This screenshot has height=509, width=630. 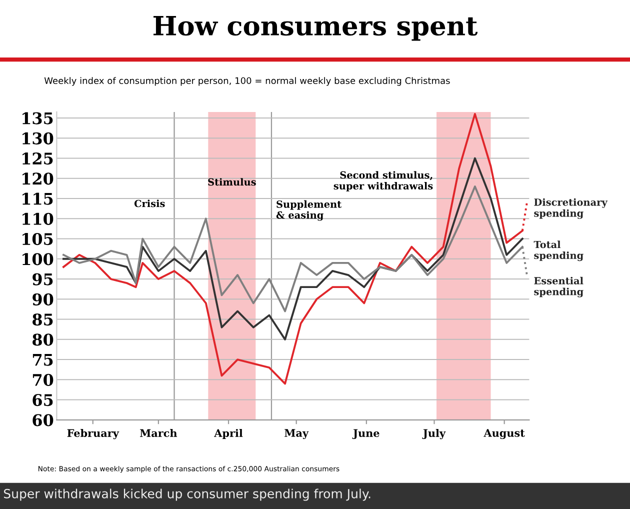 I want to click on y-tick-label: 70, so click(x=43, y=380).